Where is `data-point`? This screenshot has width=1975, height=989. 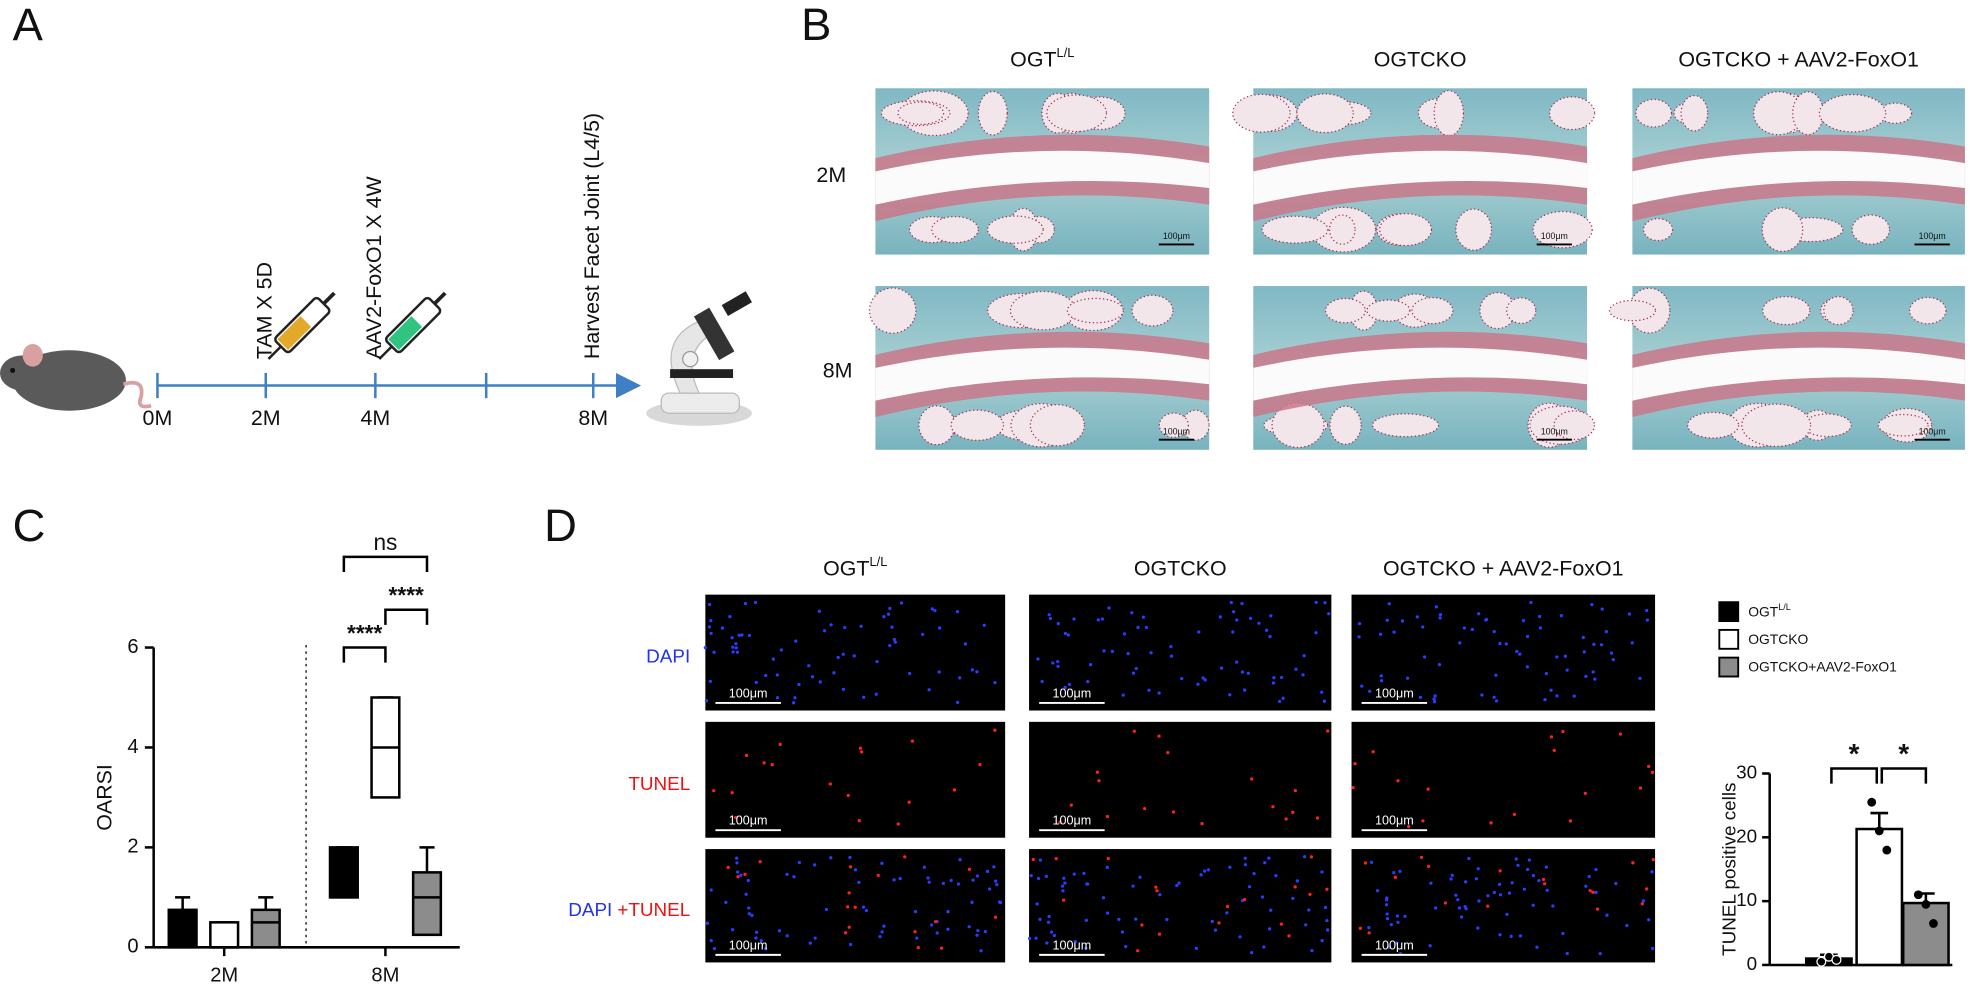
data-point is located at coordinates (1918, 895).